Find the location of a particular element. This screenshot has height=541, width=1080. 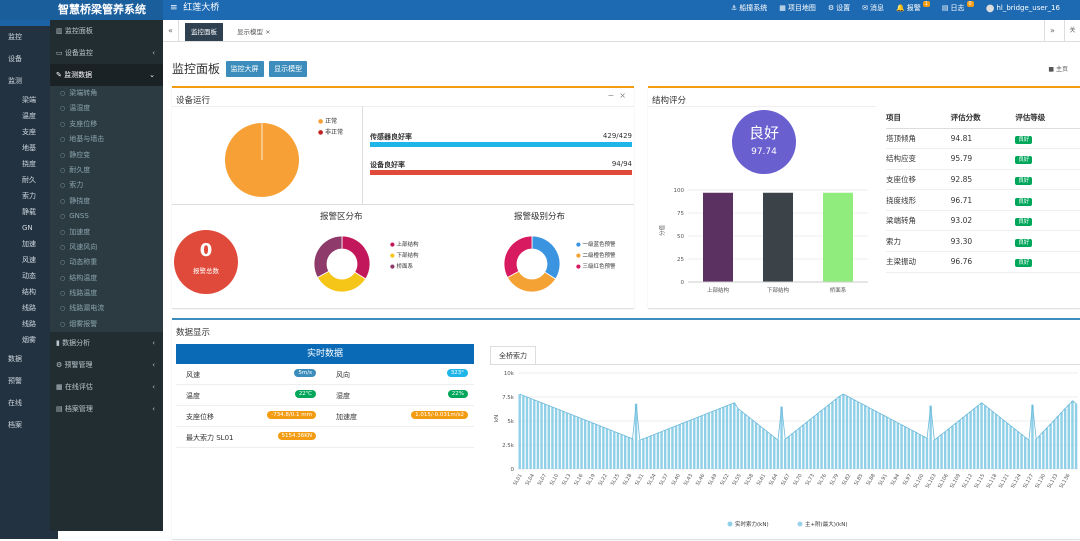

collapsed-item: 烟雾 is located at coordinates (29, 340).